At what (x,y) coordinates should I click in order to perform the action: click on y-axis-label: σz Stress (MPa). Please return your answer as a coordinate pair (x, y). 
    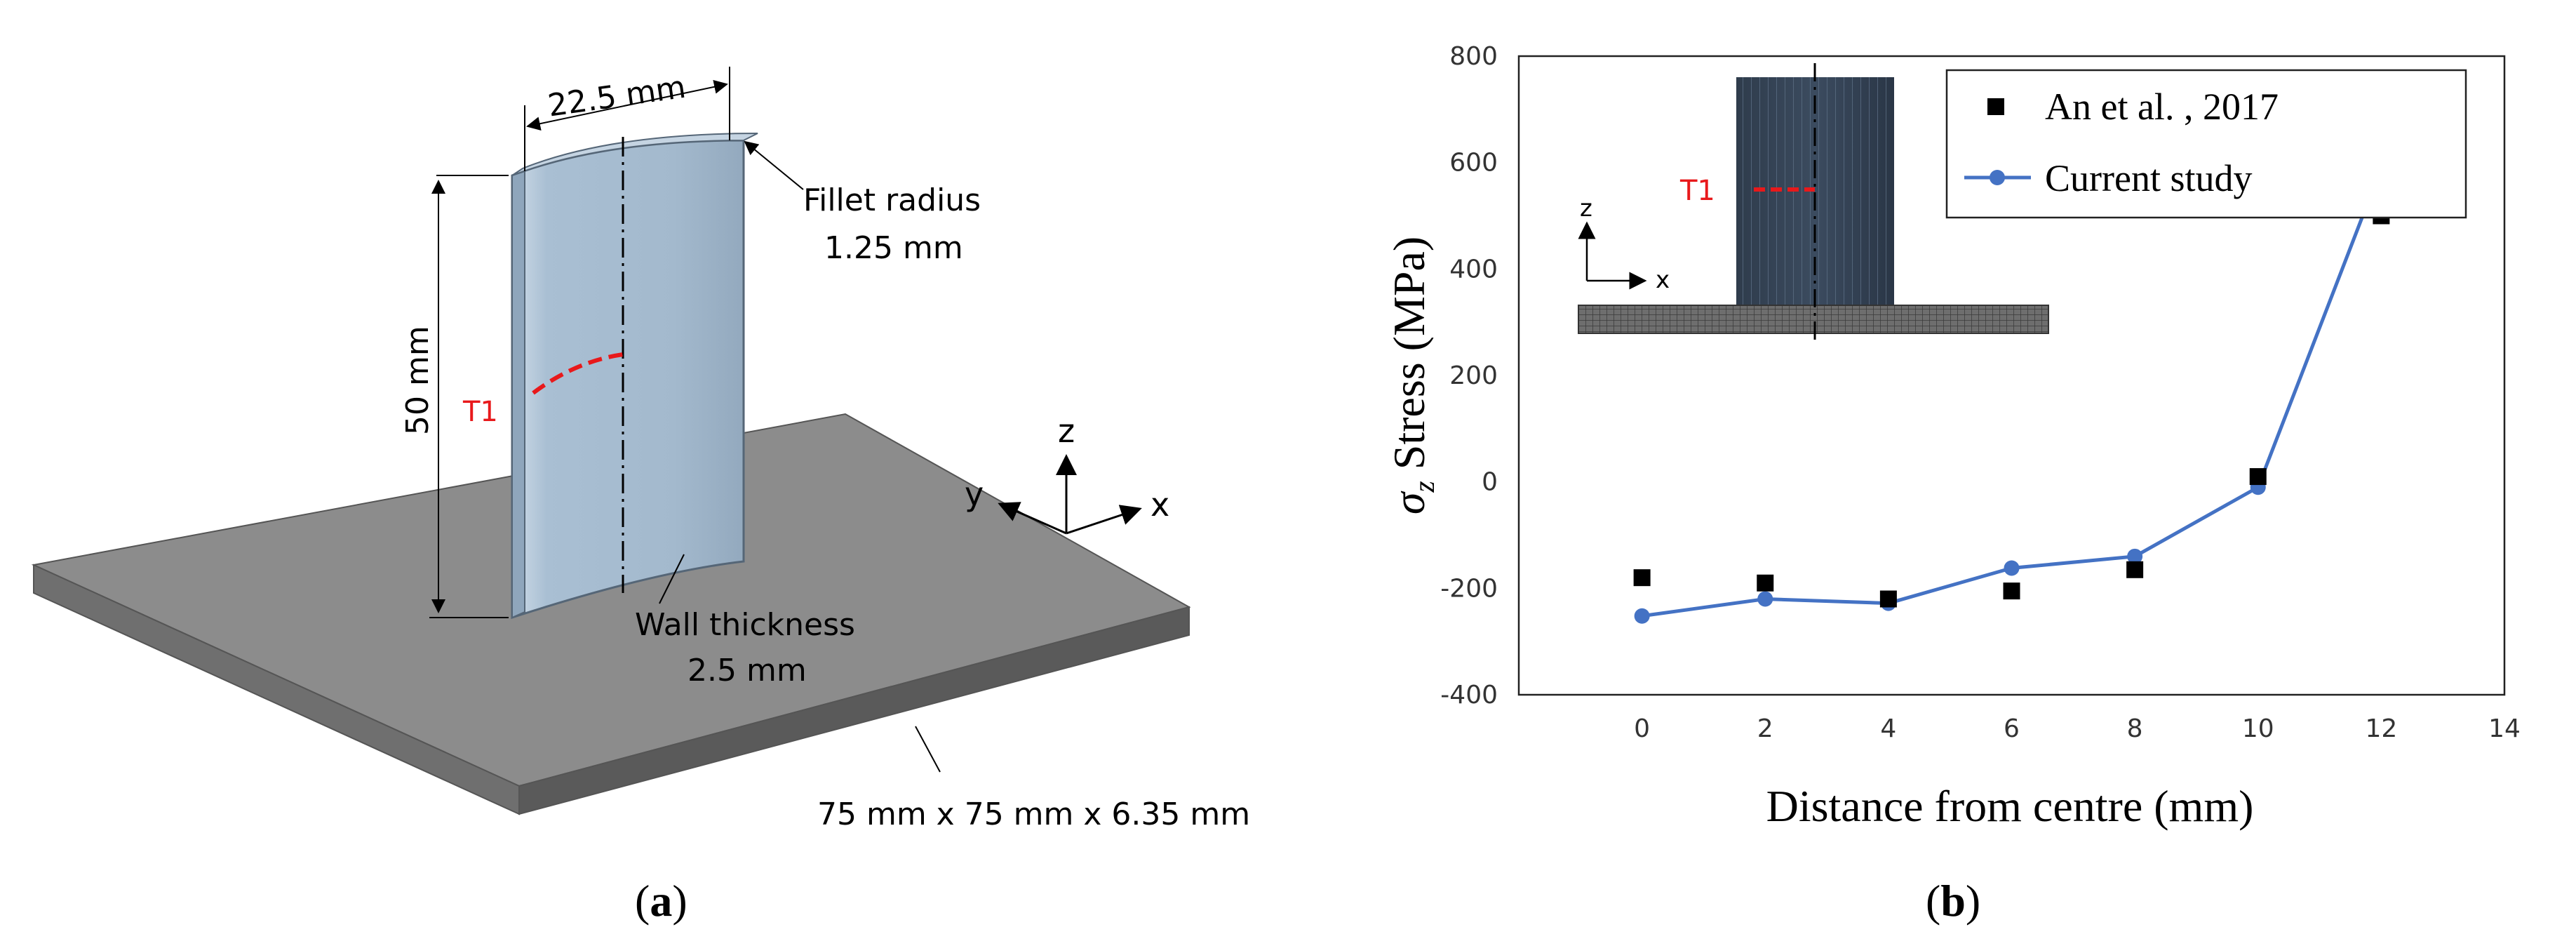
    Looking at the image, I should click on (1412, 375).